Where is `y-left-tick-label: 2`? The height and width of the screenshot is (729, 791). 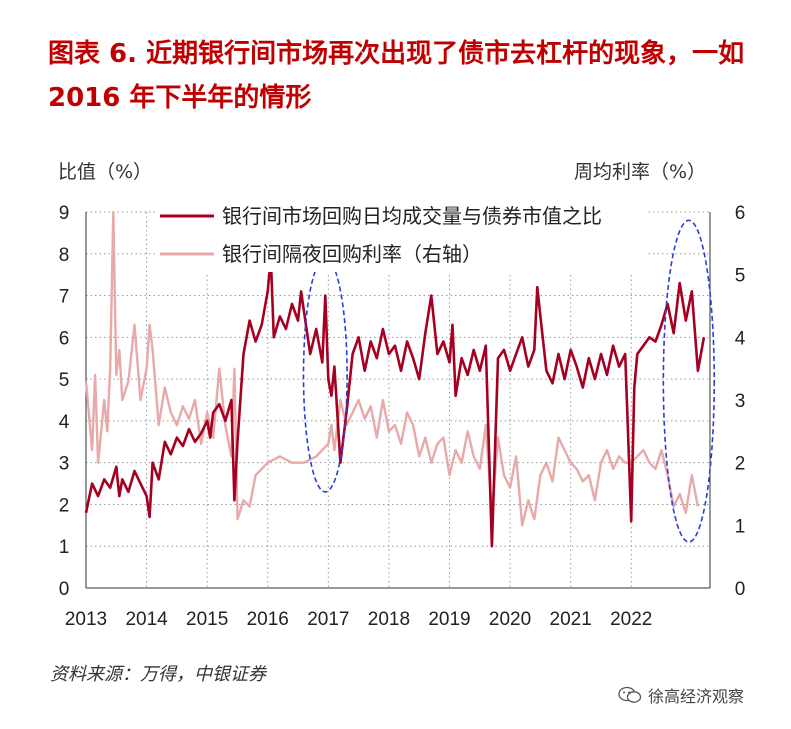
y-left-tick-label: 2 is located at coordinates (64, 505).